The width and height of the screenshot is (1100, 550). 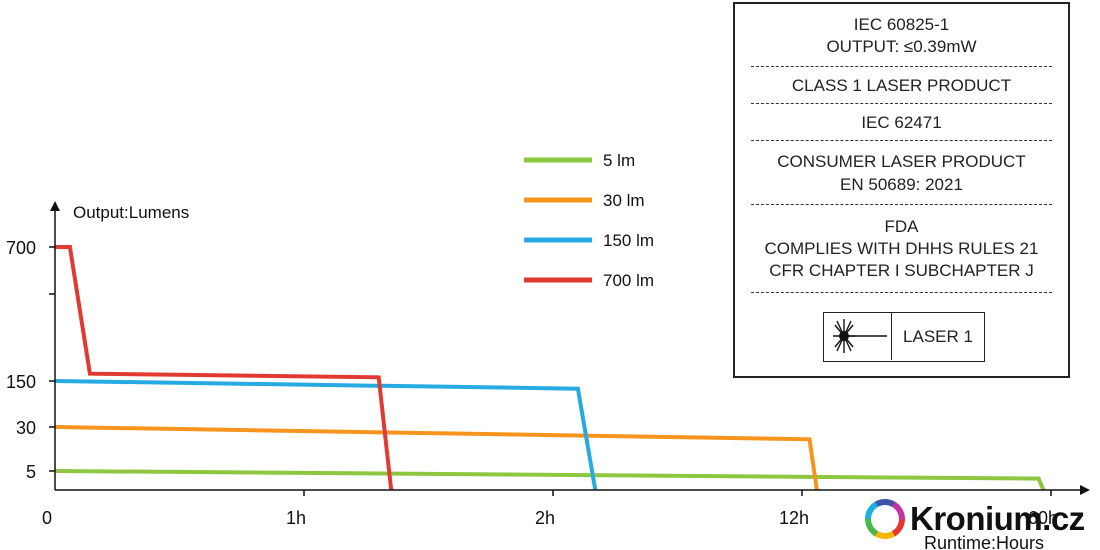 I want to click on laser-class-text: LASER 1, so click(x=938, y=336).